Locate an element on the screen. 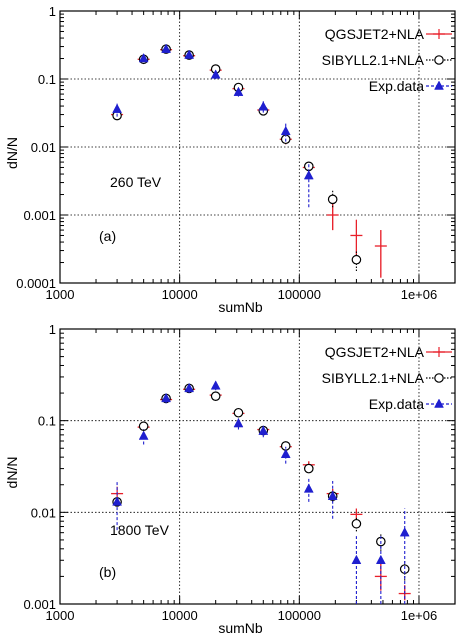  energy-annotation: 260 TeV is located at coordinates (136, 182).